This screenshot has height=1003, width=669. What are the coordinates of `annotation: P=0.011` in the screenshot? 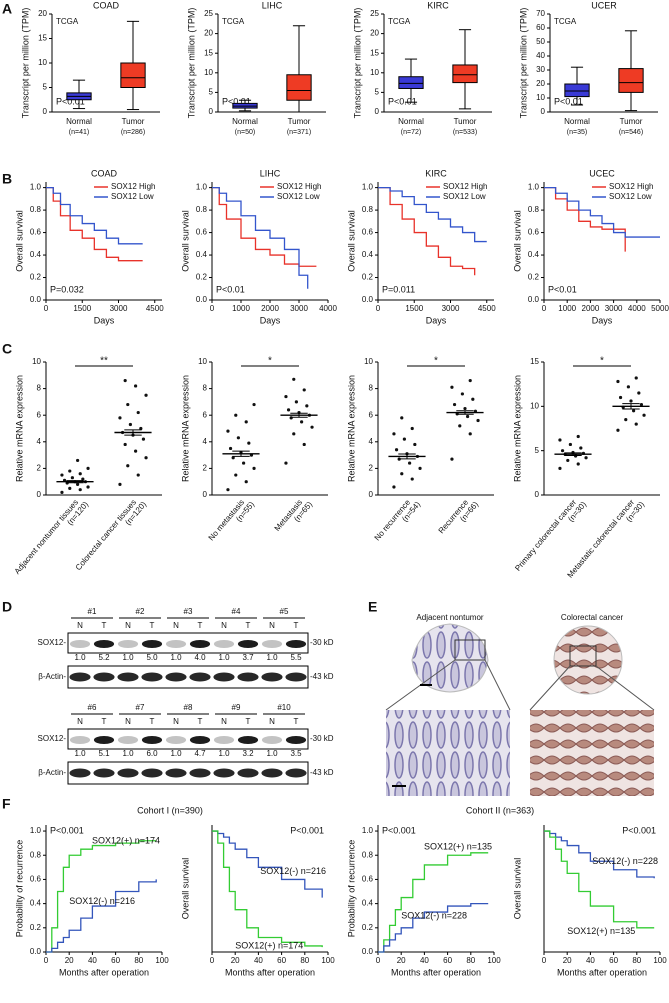 It's located at (398, 289).